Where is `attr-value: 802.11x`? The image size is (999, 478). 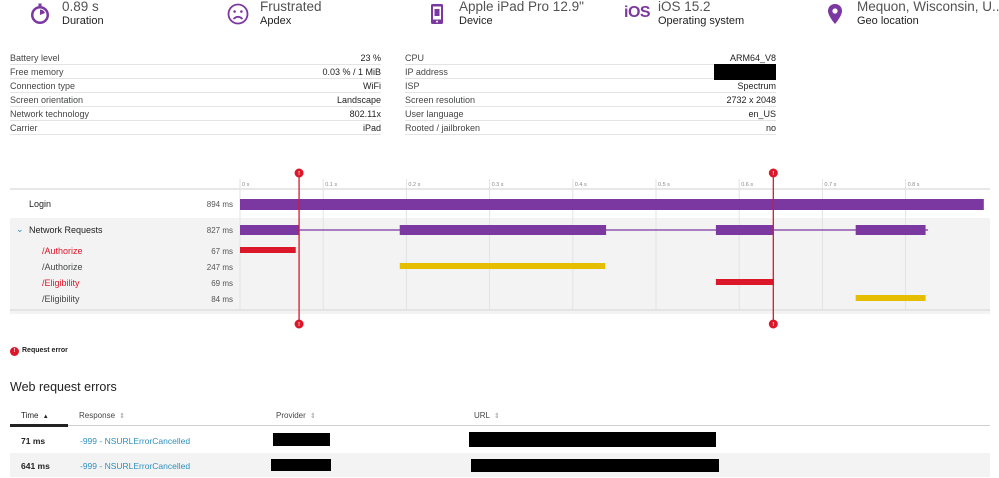 attr-value: 802.11x is located at coordinates (365, 114).